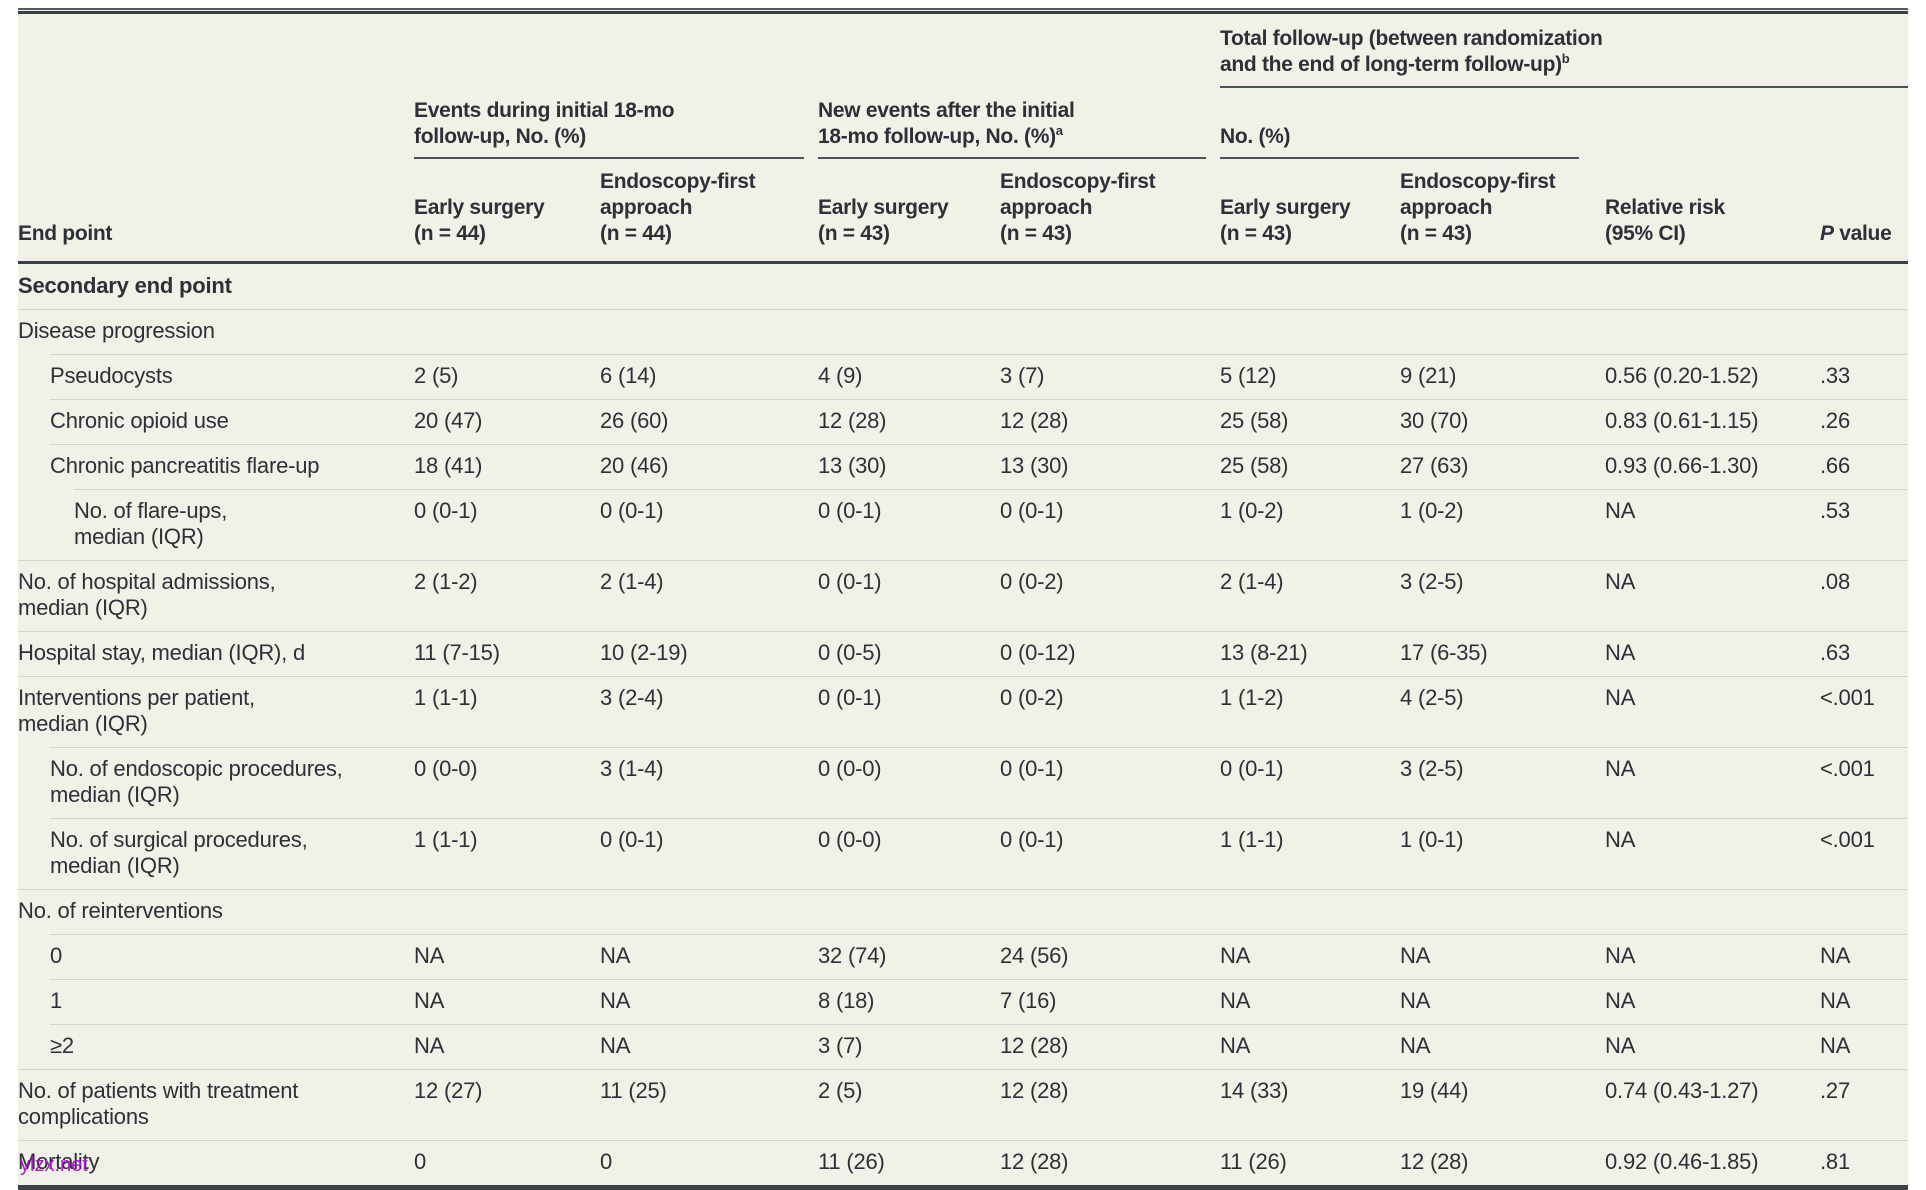 Image resolution: width=1926 pixels, height=1190 pixels. I want to click on cell-events-early-surgery: 12 (27), so click(448, 1090).